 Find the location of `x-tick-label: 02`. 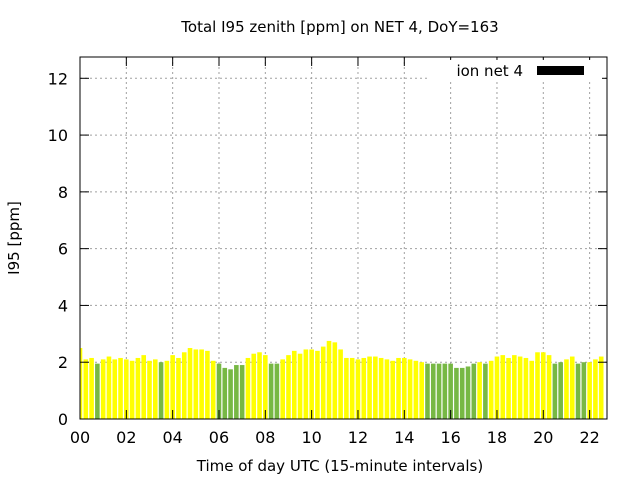

x-tick-label: 02 is located at coordinates (126, 437).